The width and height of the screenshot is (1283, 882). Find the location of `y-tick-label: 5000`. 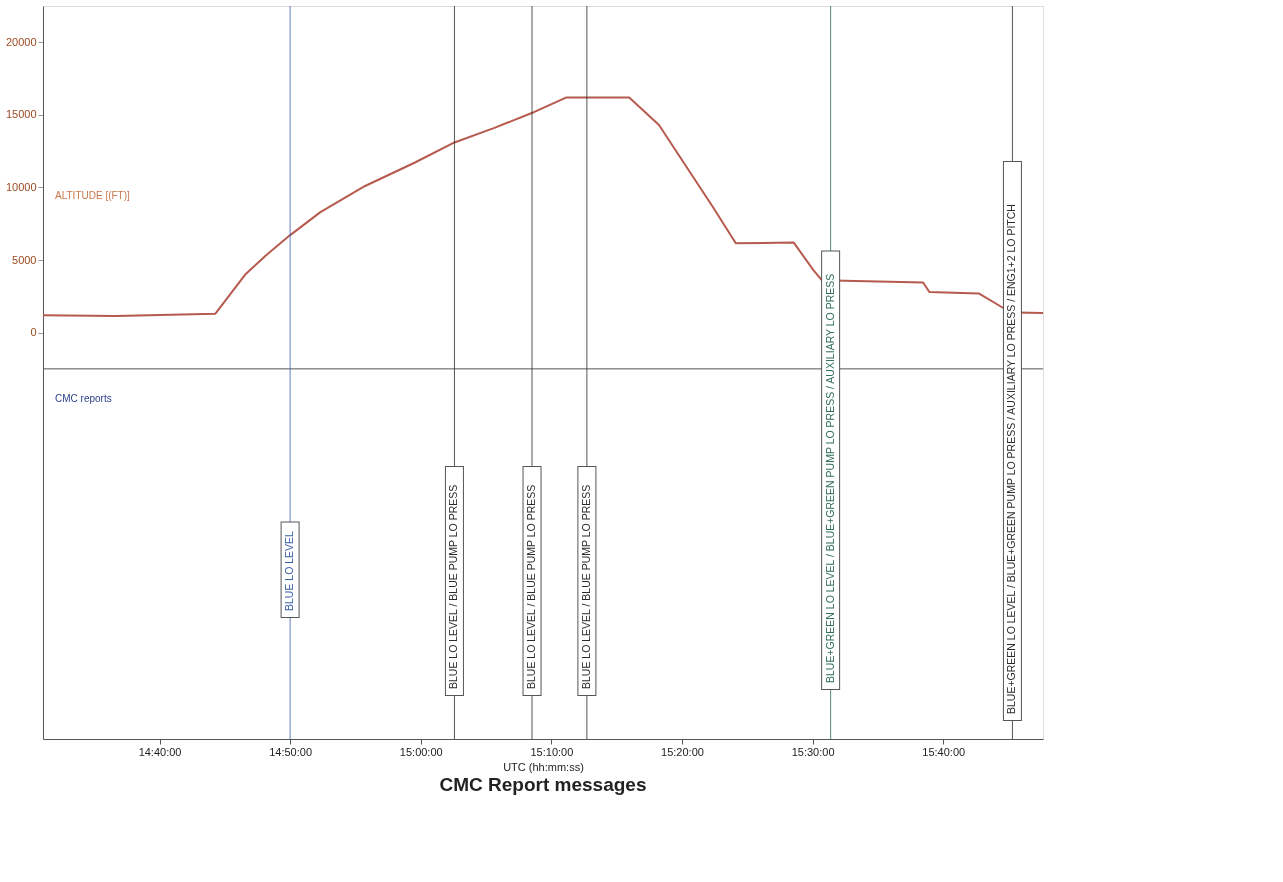

y-tick-label: 5000 is located at coordinates (24, 259).